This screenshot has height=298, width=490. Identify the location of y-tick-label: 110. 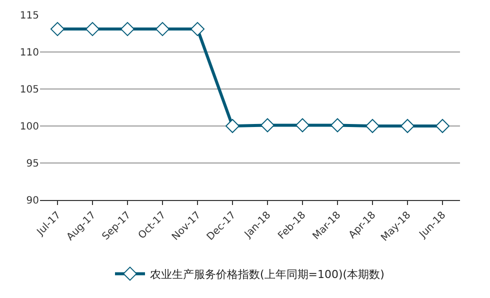
(29, 53).